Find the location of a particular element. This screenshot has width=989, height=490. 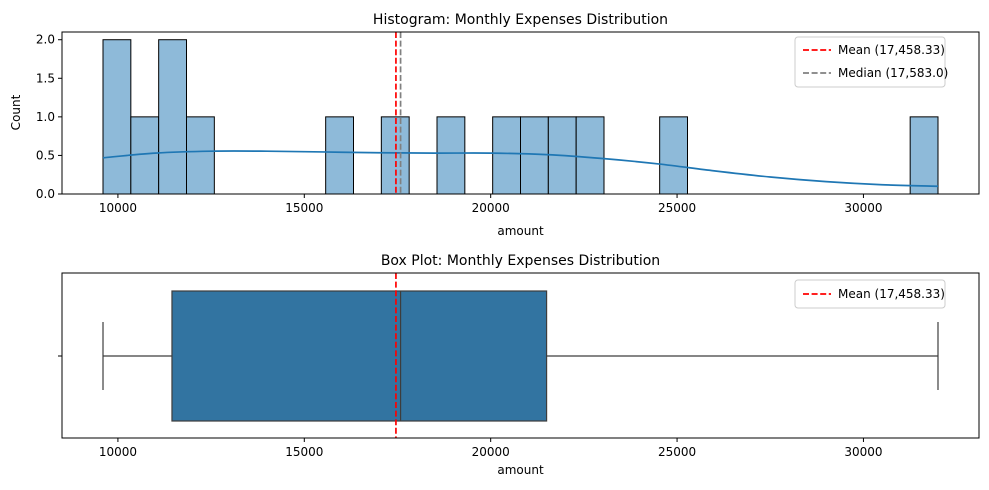

histogram-y-ticks: 0.0 0.5 1.0 1.5 2.0 is located at coordinates (49, 117).